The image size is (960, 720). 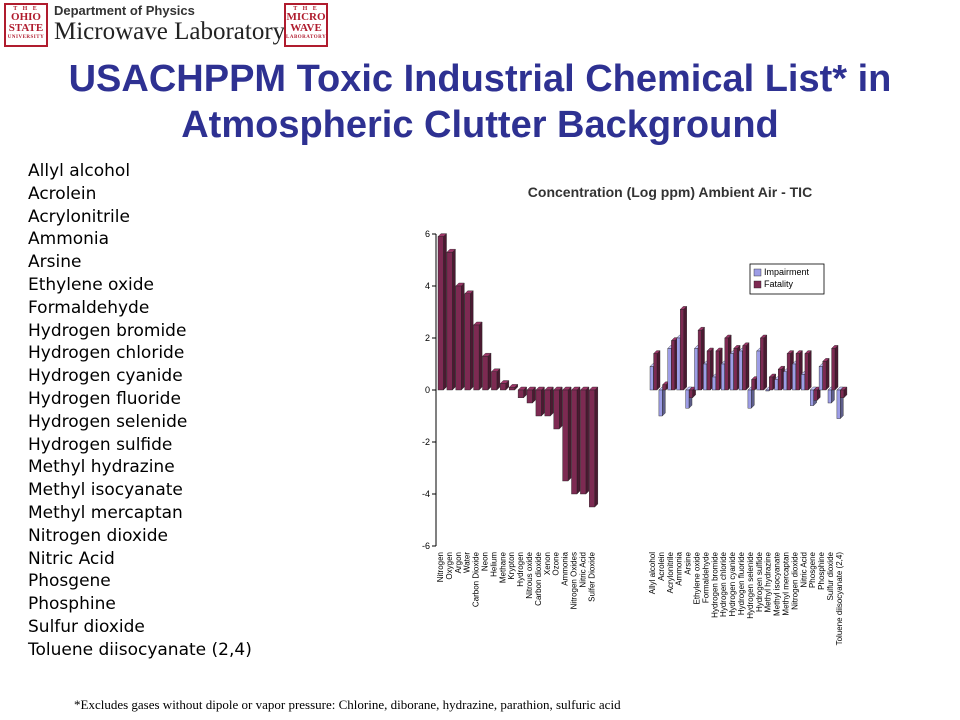 I want to click on y-tick-label: 4, so click(x=427, y=286).